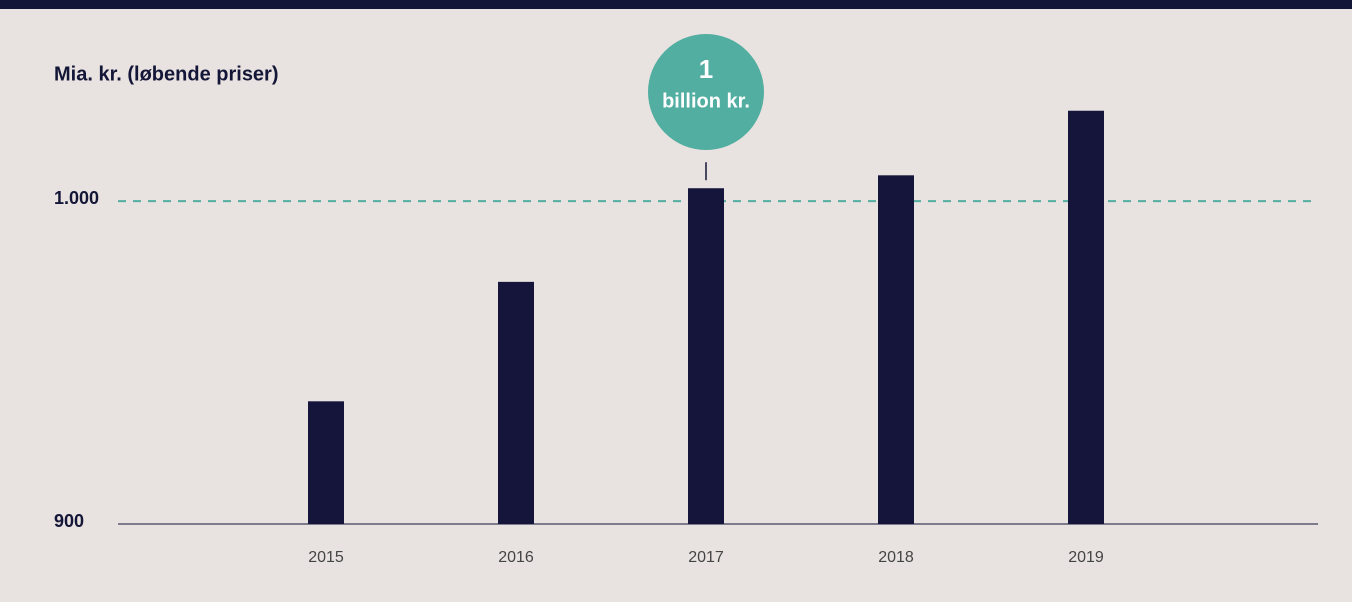 The width and height of the screenshot is (1352, 602). What do you see at coordinates (326, 557) in the screenshot?
I see `x-tick-label: 2015` at bounding box center [326, 557].